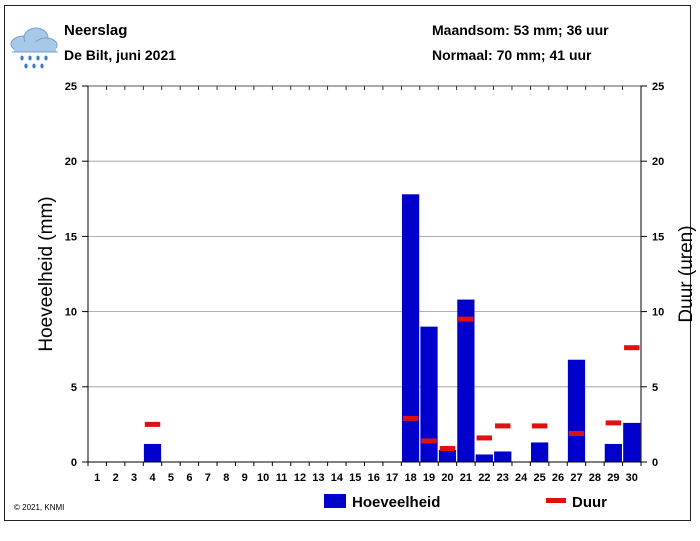 This screenshot has height=541, width=700. Describe the element at coordinates (589, 502) in the screenshot. I see `legend-label-duration: Duur` at that location.